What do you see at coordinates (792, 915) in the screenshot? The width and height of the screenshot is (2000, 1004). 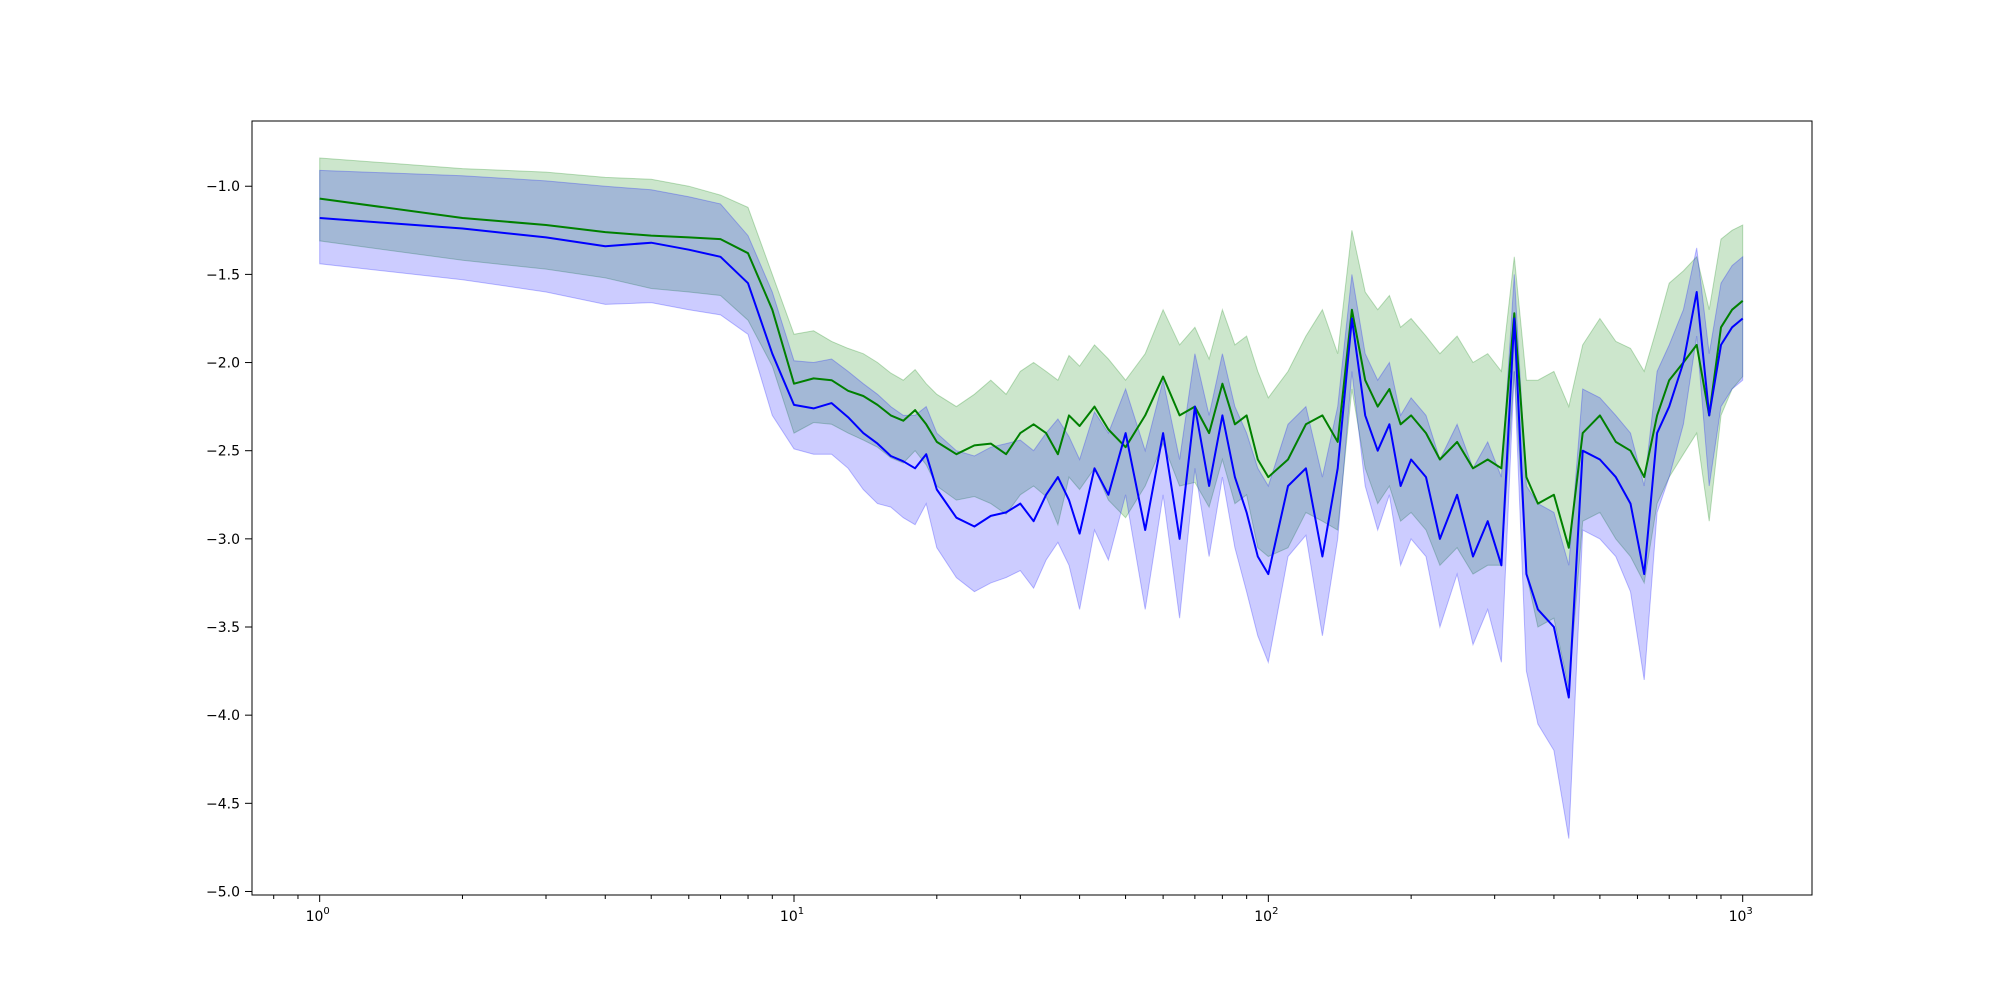 I see `x-tick-label: 10¹` at bounding box center [792, 915].